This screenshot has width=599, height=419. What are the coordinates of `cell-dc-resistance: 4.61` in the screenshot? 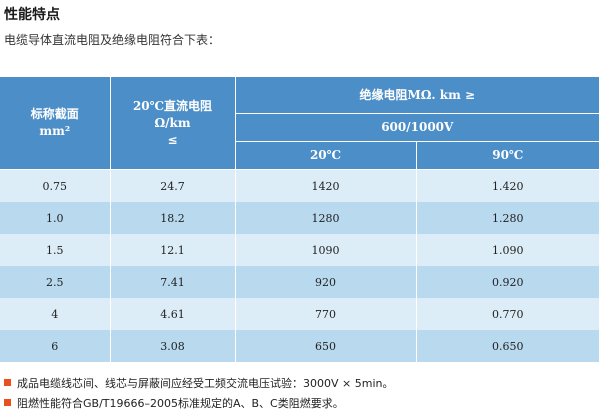 It's located at (173, 314).